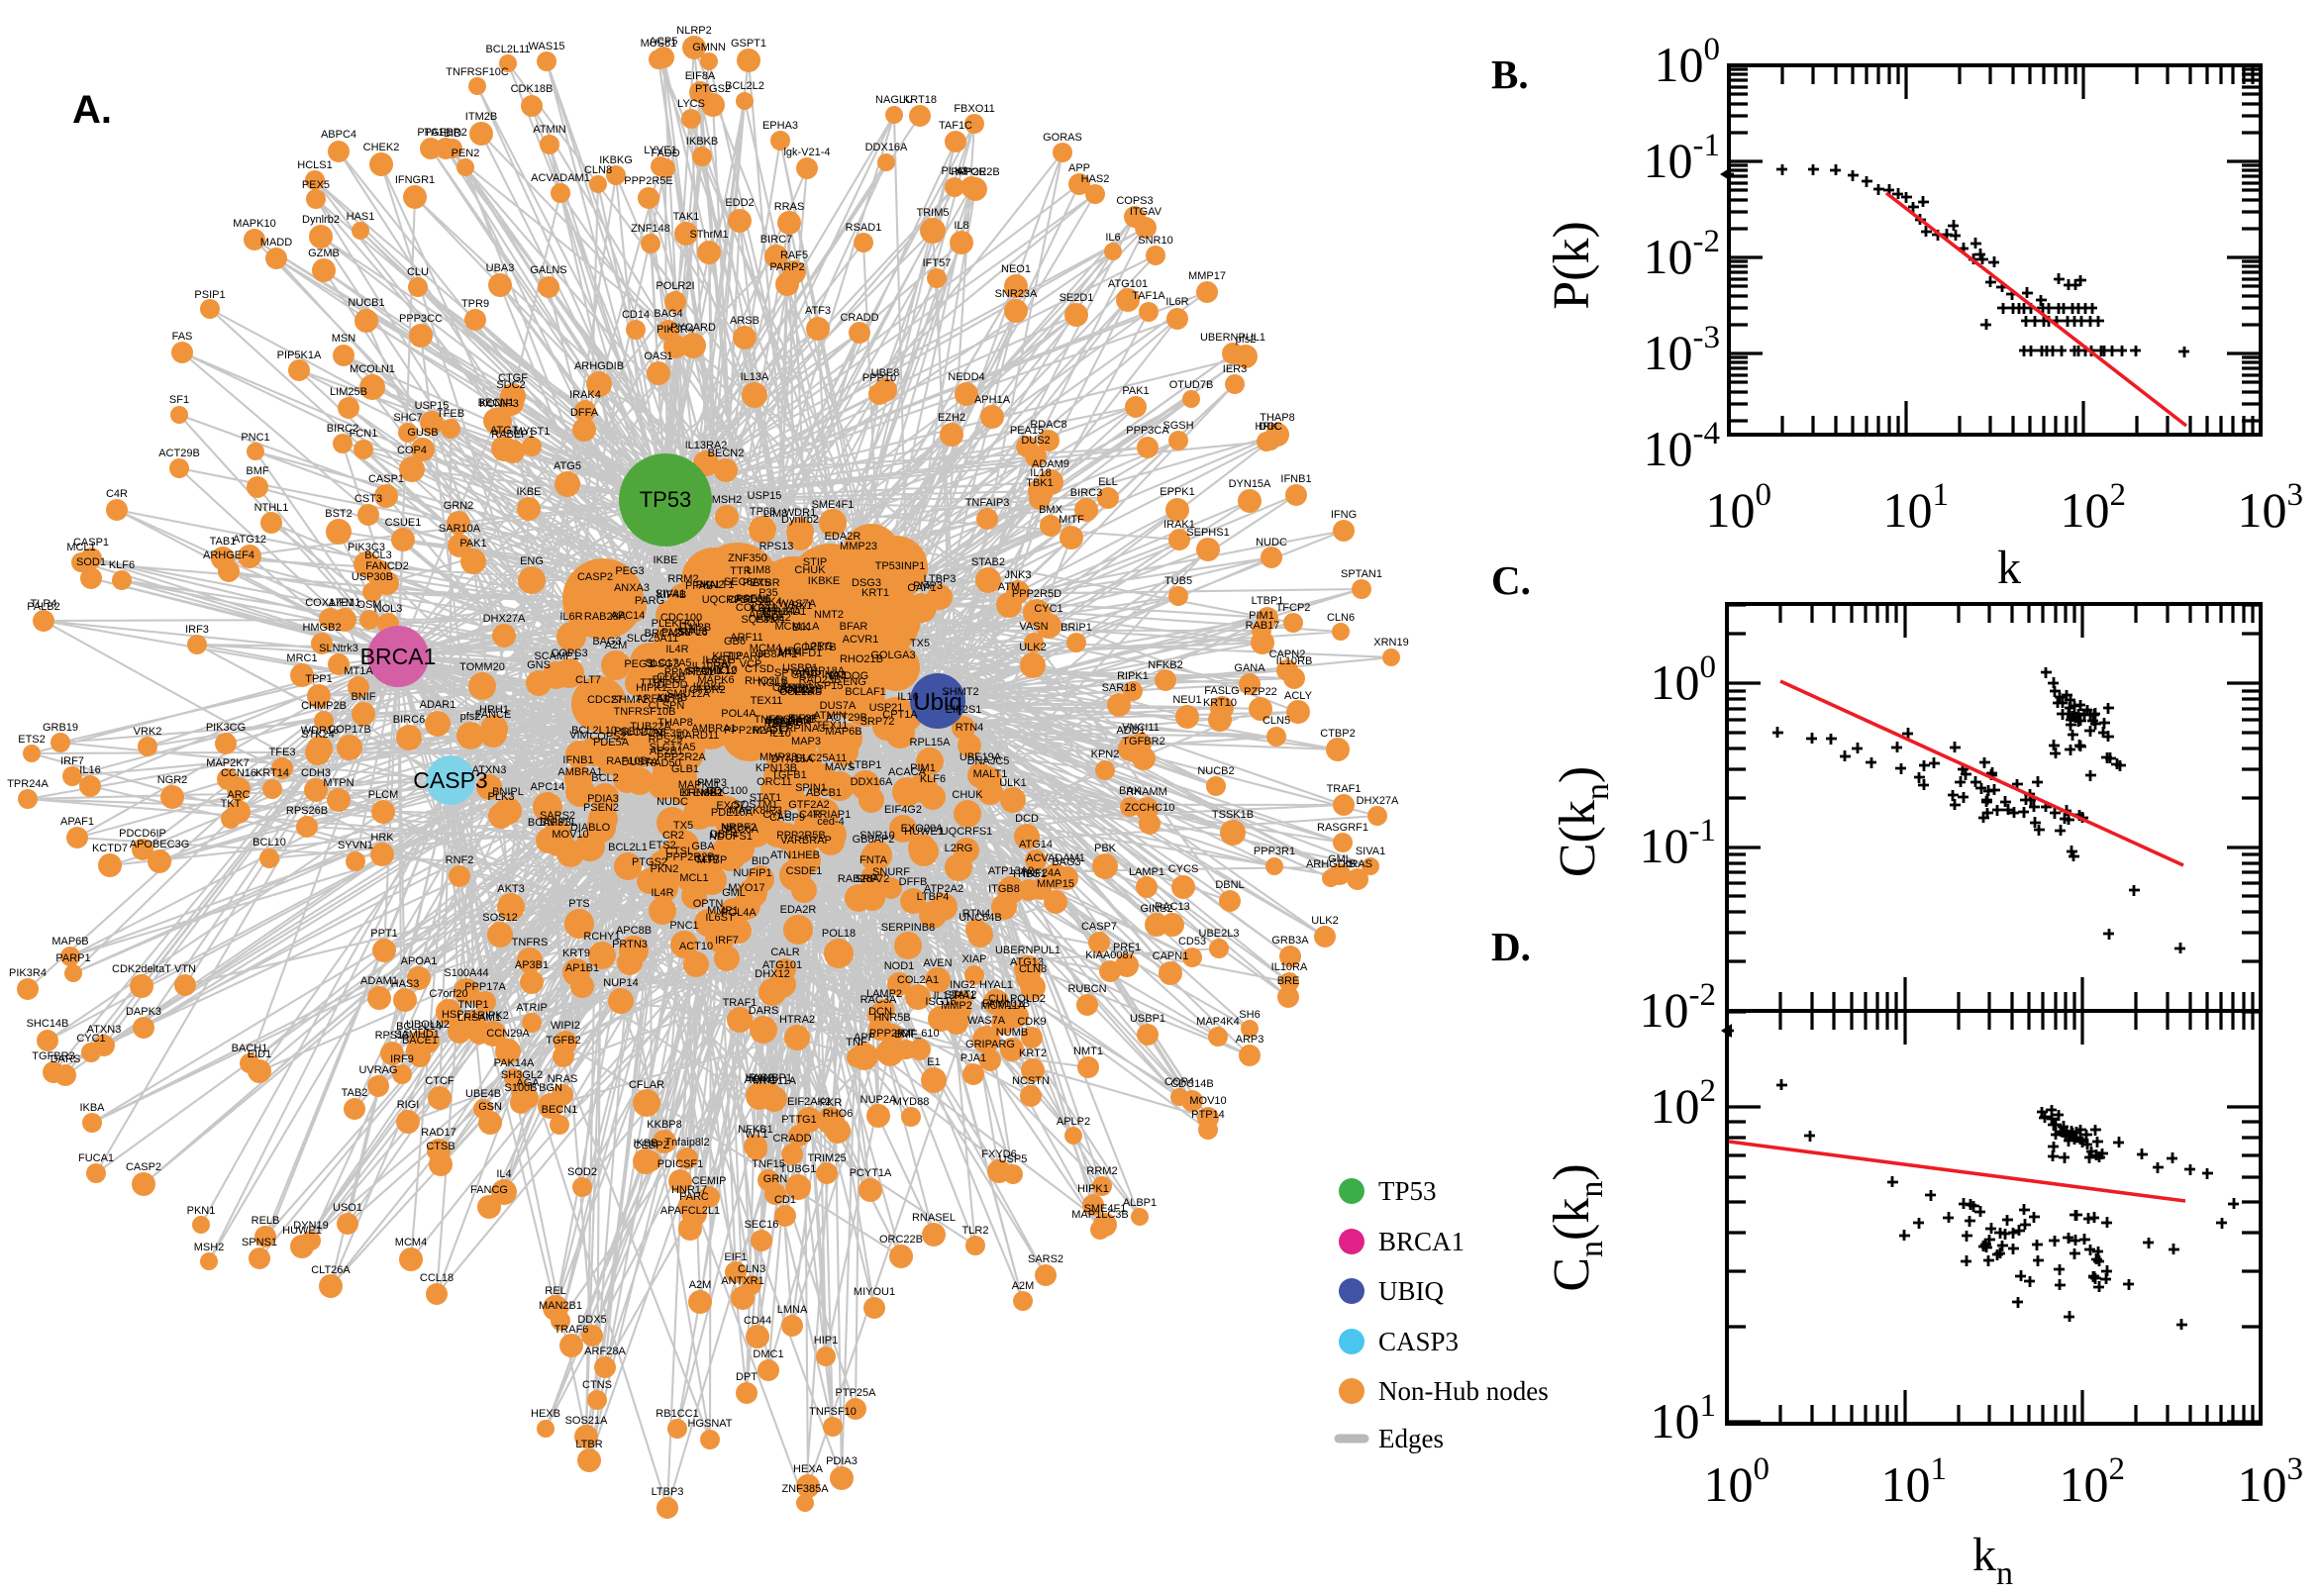  Describe the element at coordinates (1048, 425) in the screenshot. I see `svg-text: RDAC8` at that location.